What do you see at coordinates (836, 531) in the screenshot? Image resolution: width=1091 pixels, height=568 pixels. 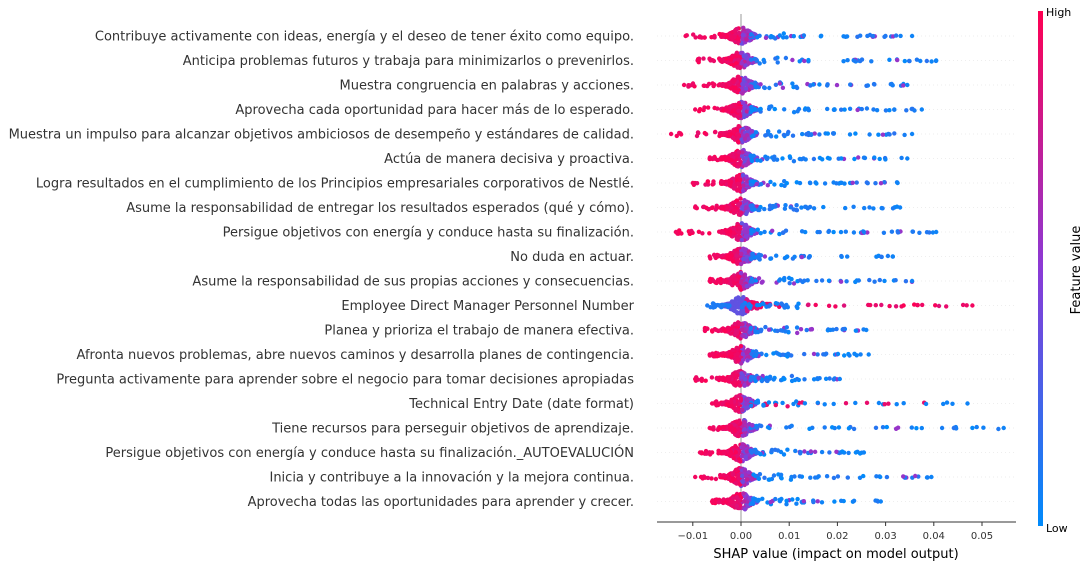 I see `x-axis: −0.01 0.00 0.01 0.02 0.03 0.04 0.05` at bounding box center [836, 531].